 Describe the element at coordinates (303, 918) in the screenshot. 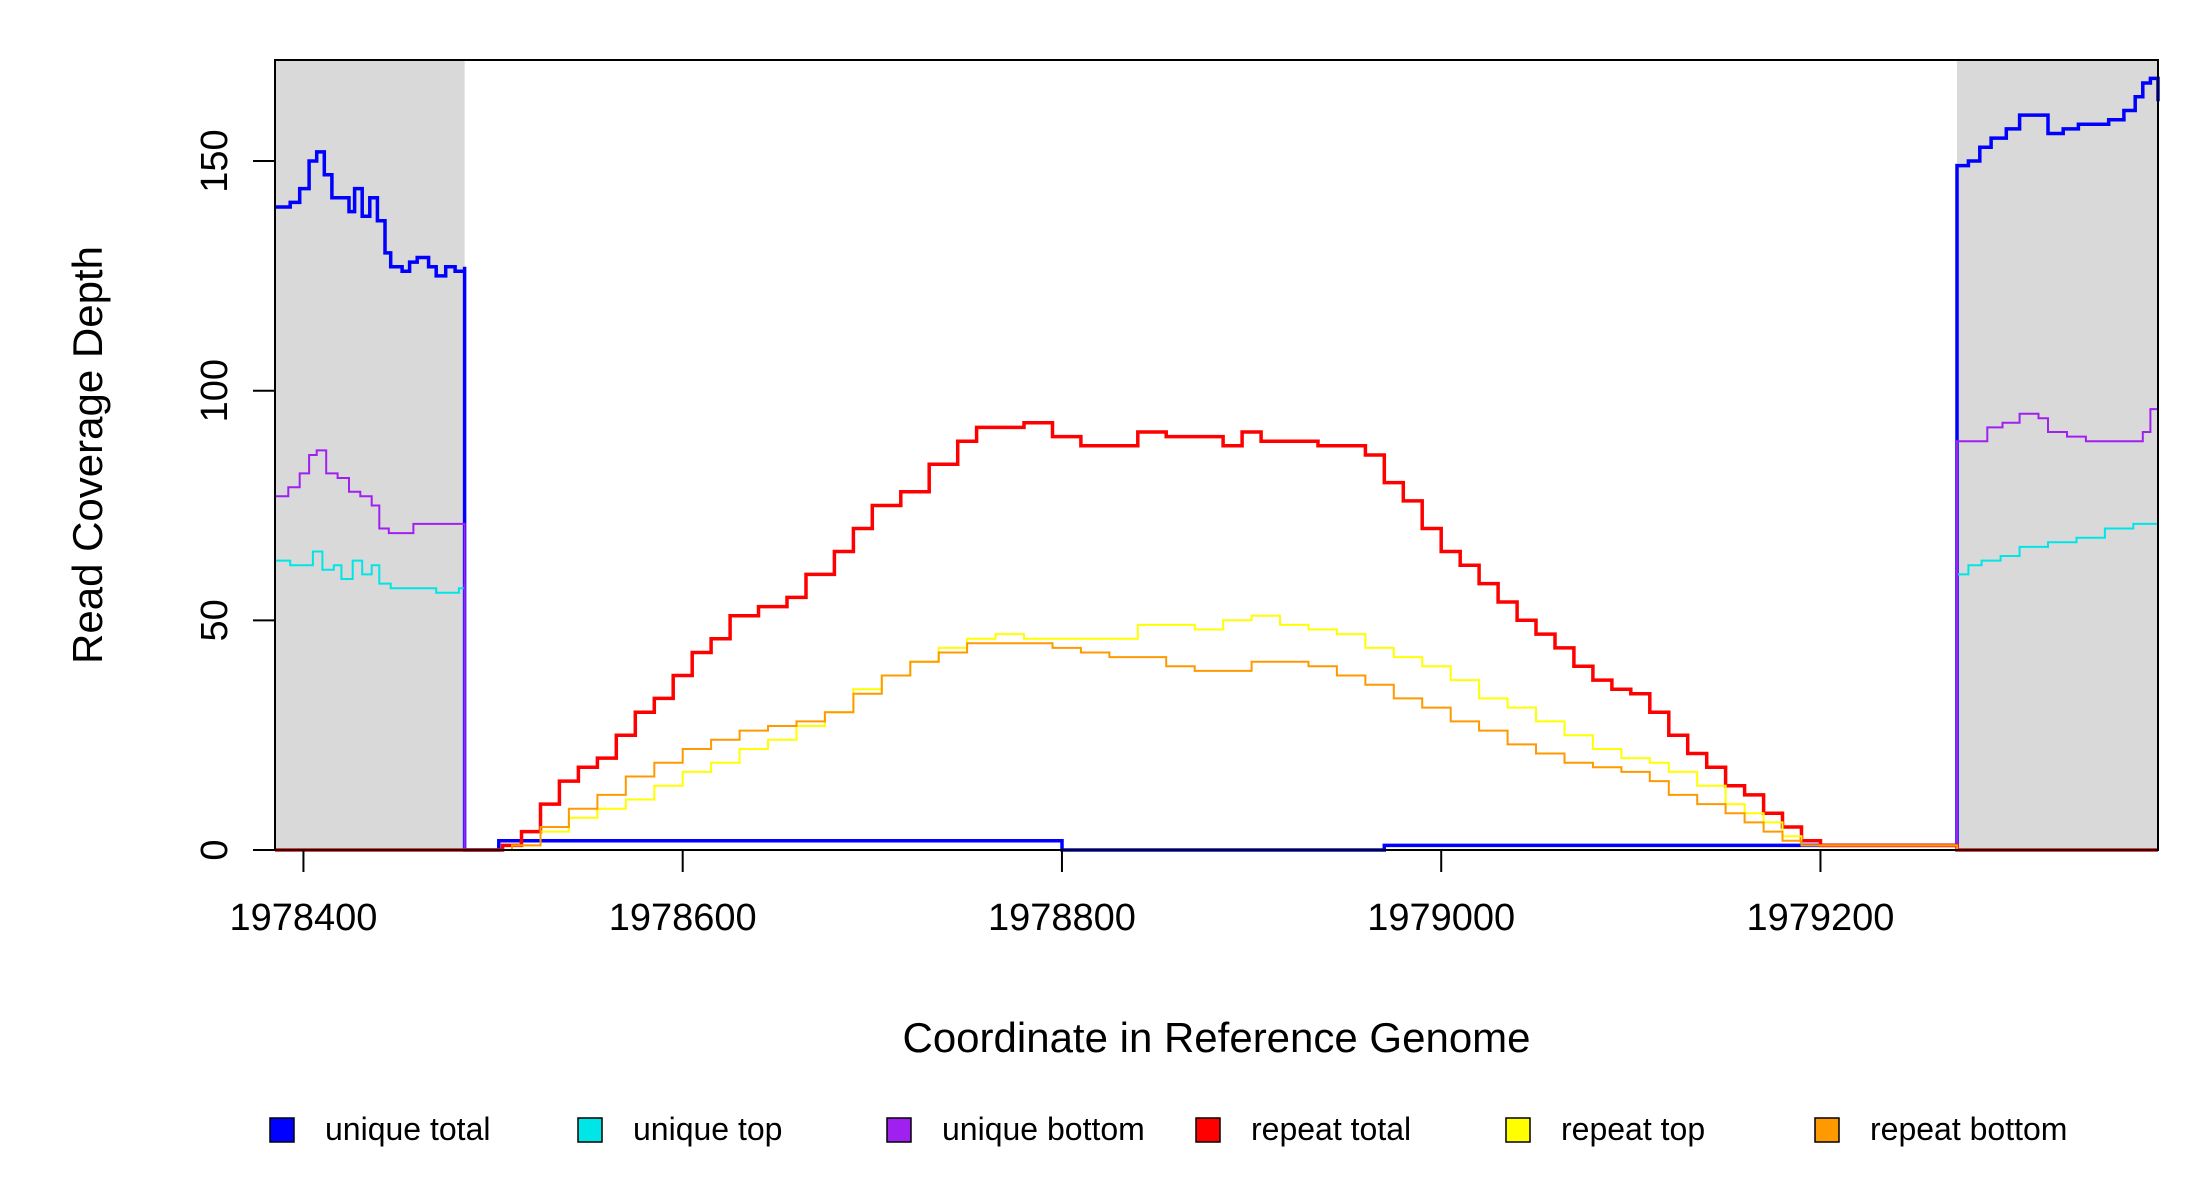

I see `x-tick-label: 1978400` at that location.